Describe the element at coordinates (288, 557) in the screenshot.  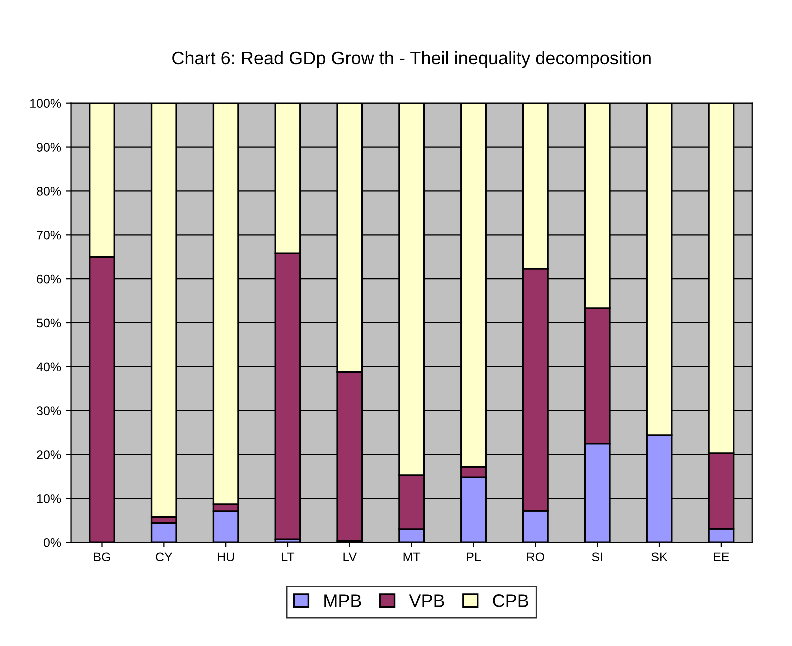
I see `x-tick-label: LT` at that location.